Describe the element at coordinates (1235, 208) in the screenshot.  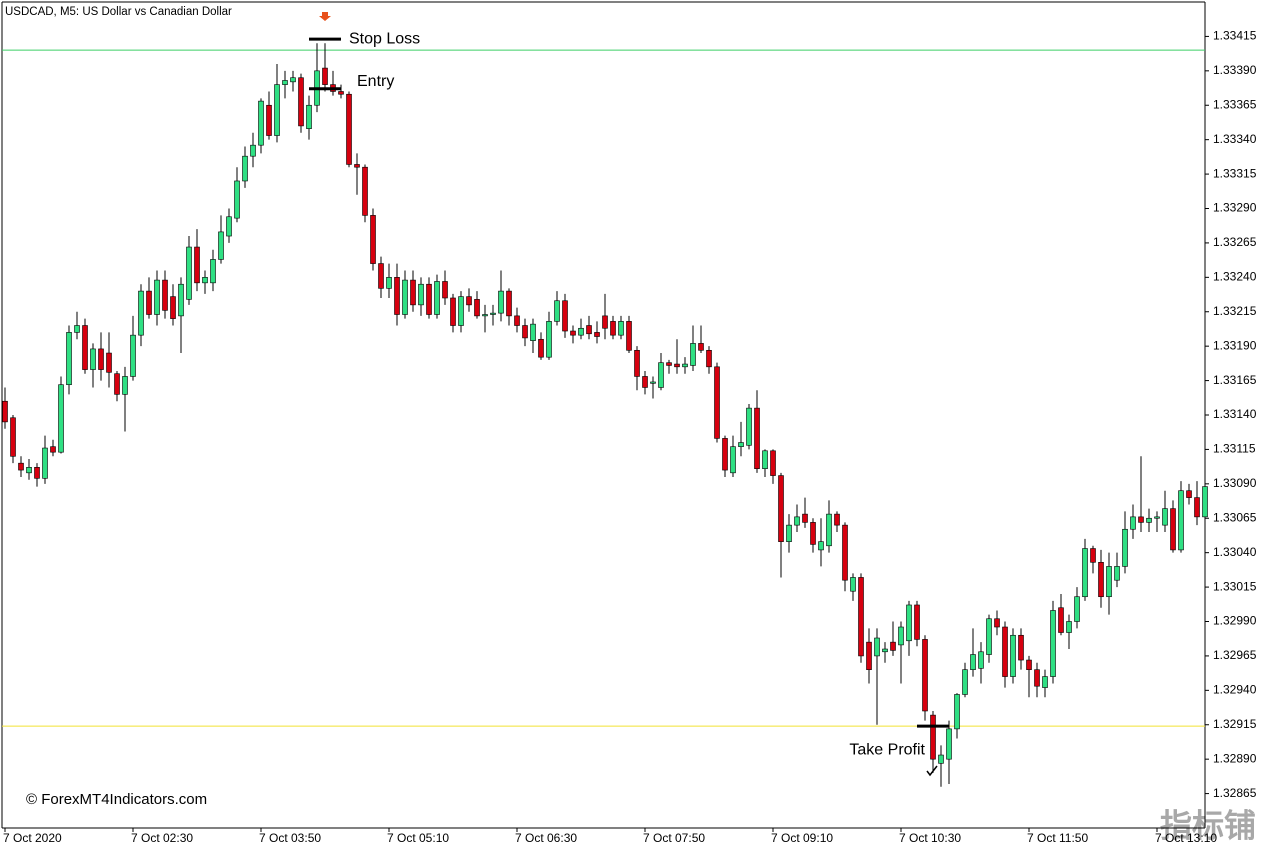
I see `y-tick-label: 1.33290` at that location.